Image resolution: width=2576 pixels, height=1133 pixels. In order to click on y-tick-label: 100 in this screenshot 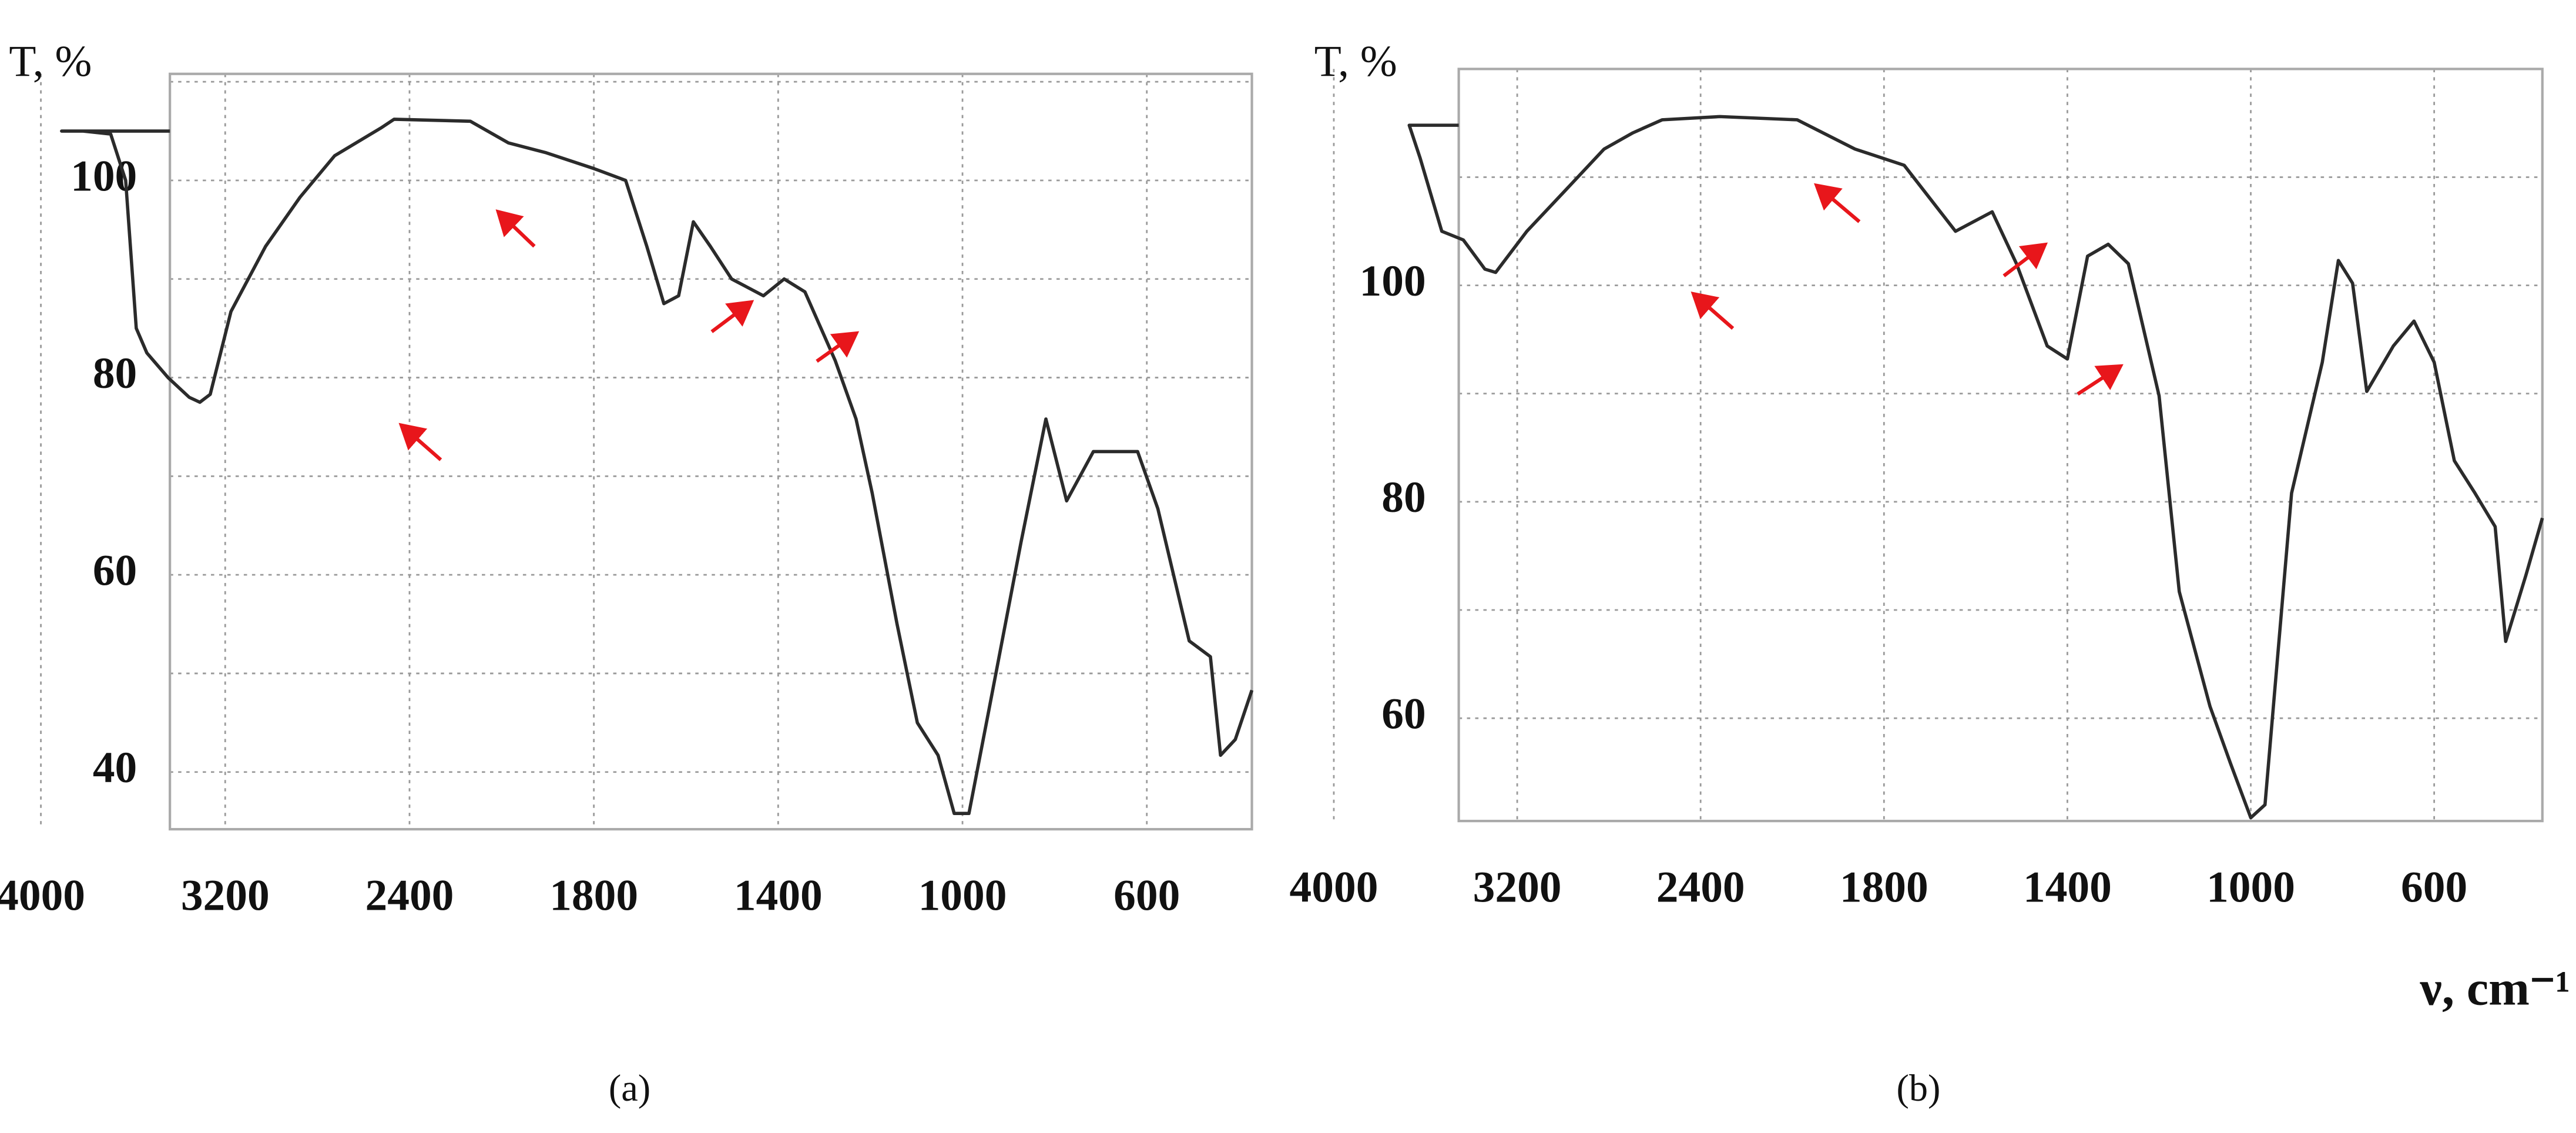, I will do `click(1393, 281)`.